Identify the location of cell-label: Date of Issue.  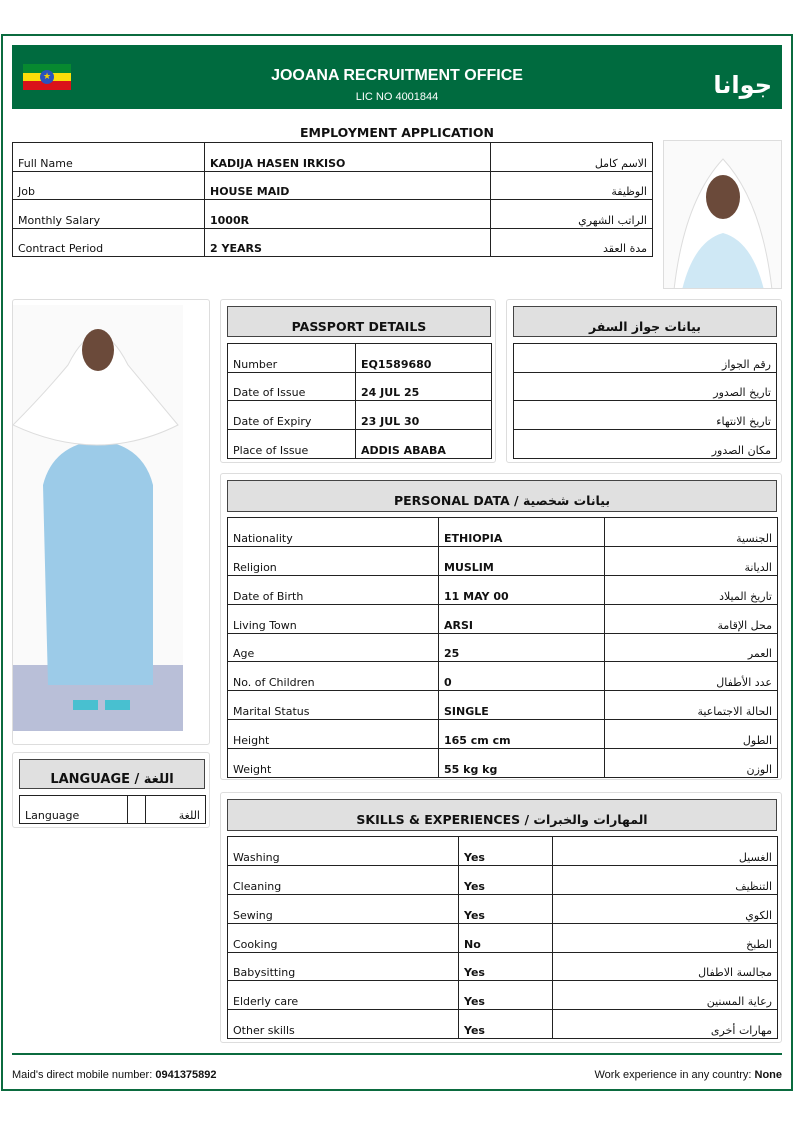
(291, 386).